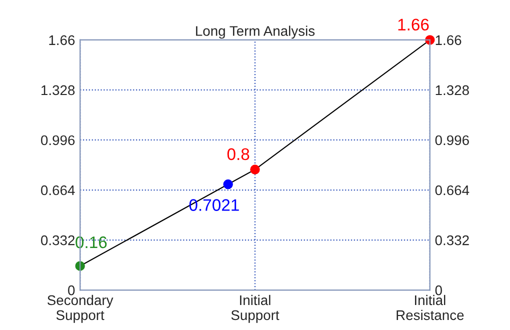  I want to click on y-tick-label: 1.66, so click(62, 40).